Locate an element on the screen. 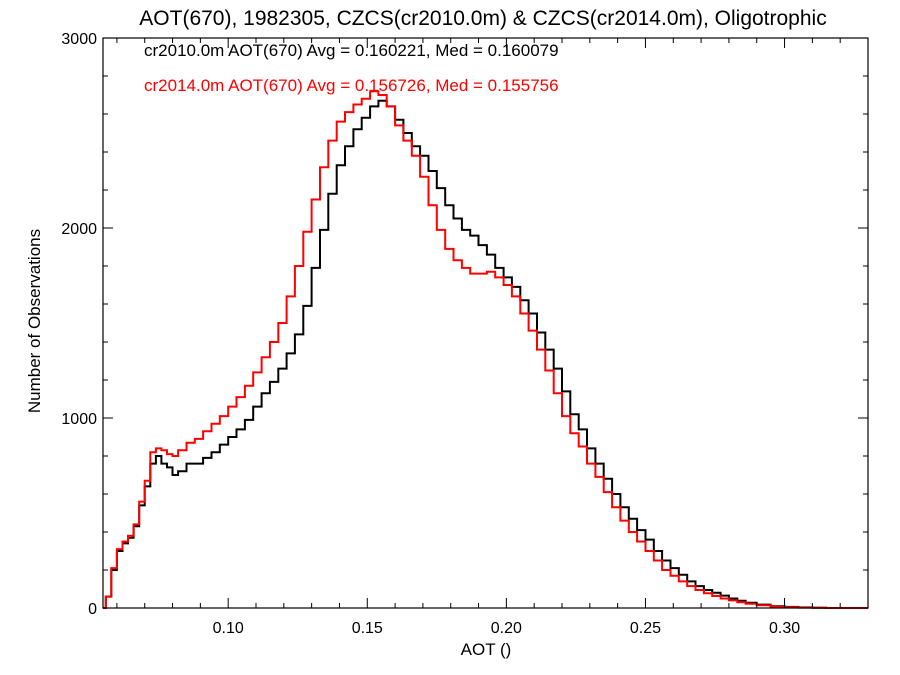  y-tick-label: 0 is located at coordinates (92, 609).